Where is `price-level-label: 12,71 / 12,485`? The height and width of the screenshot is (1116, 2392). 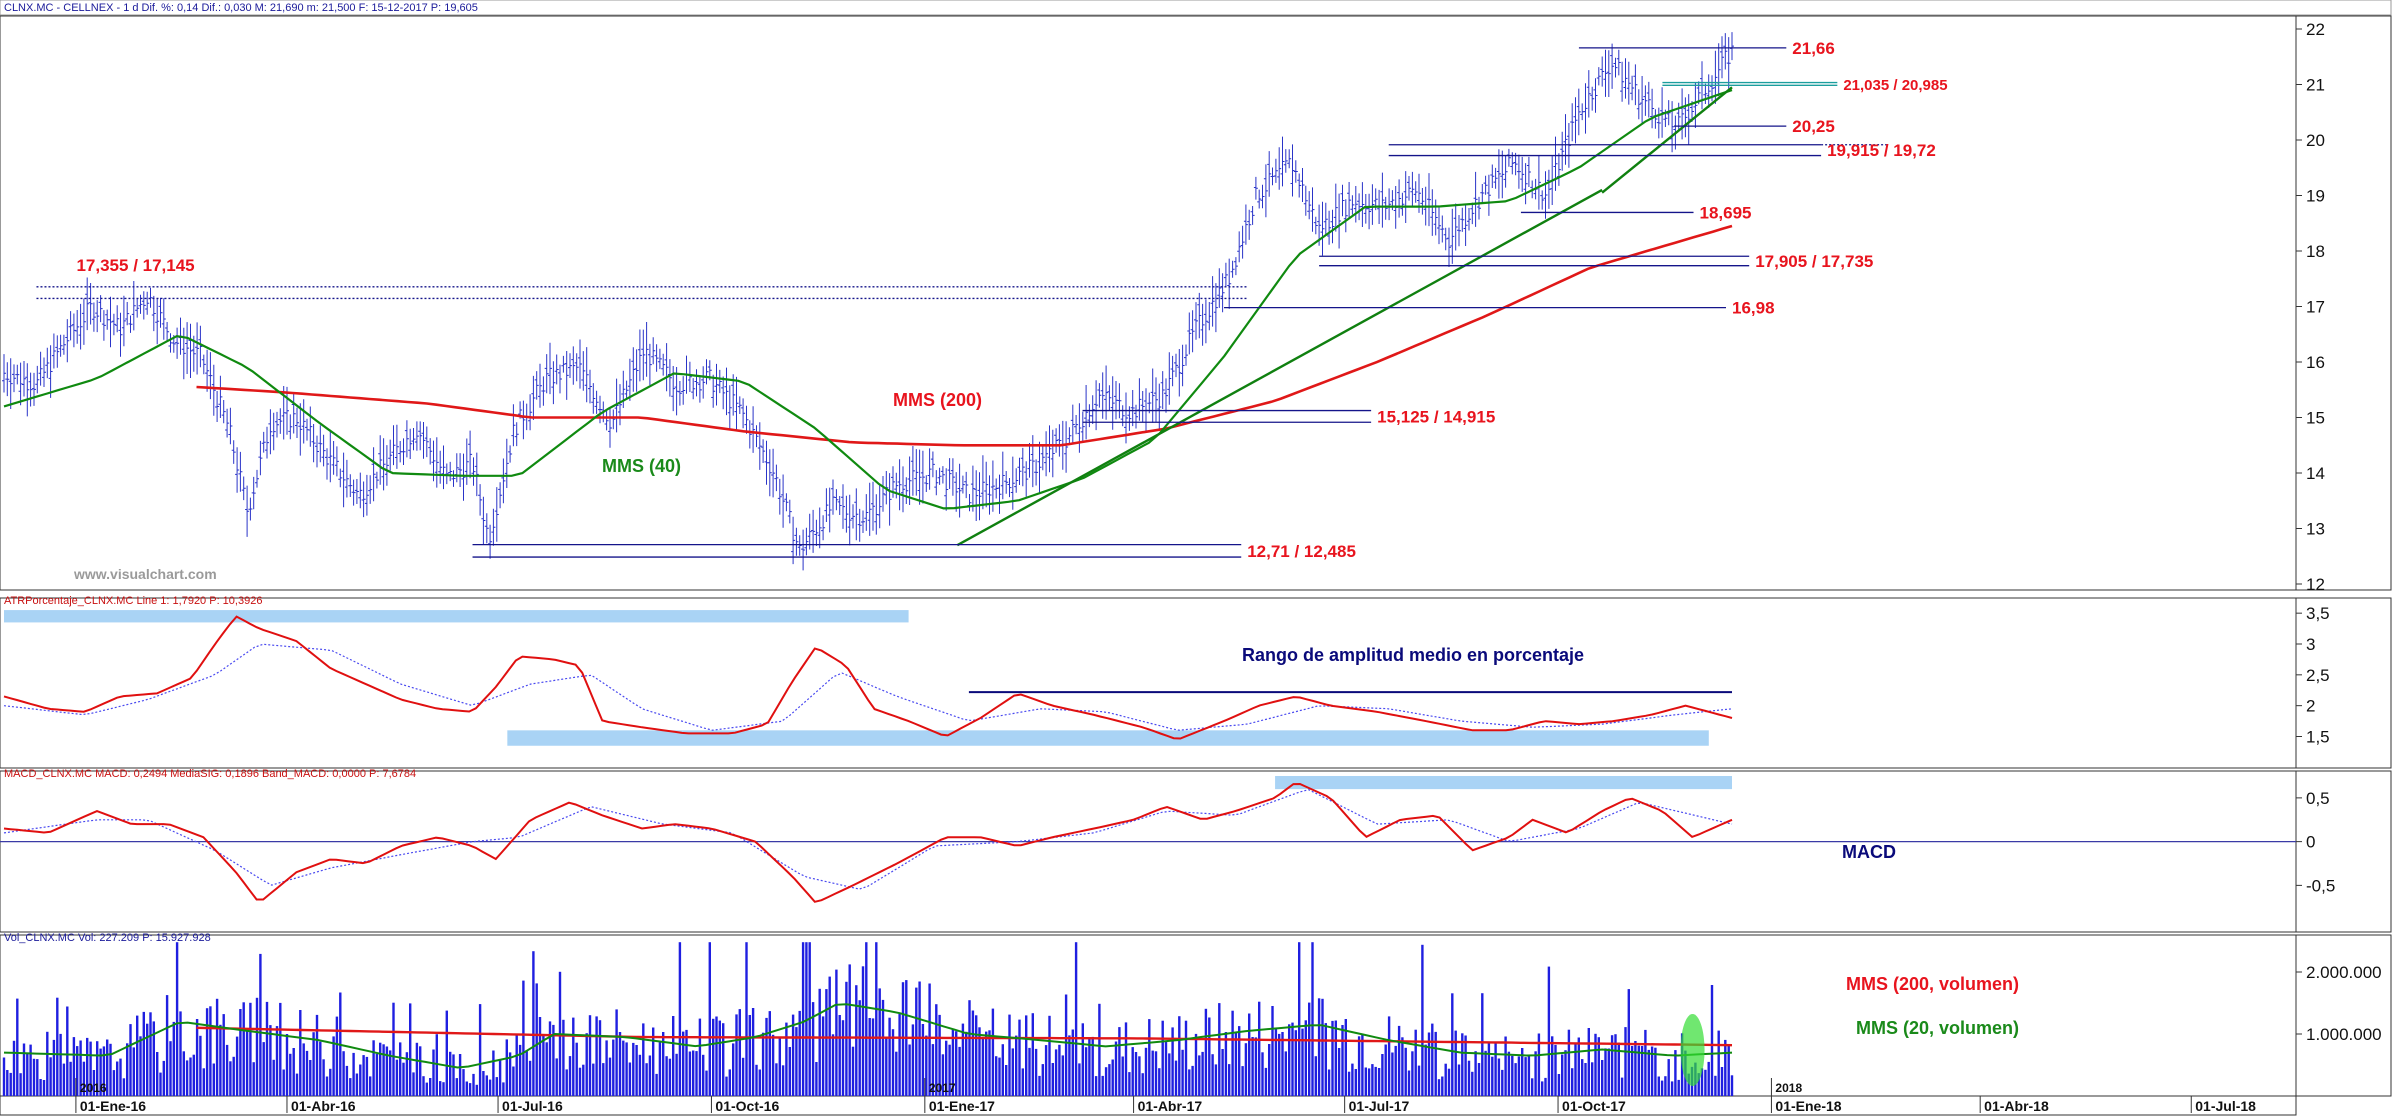 price-level-label: 12,71 / 12,485 is located at coordinates (1301, 551).